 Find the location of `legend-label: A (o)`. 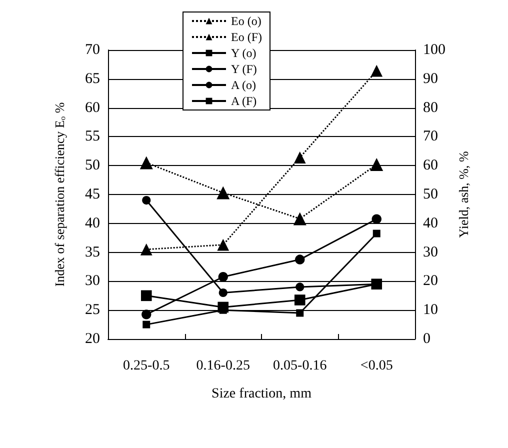

legend-label: A (o) is located at coordinates (243, 85).